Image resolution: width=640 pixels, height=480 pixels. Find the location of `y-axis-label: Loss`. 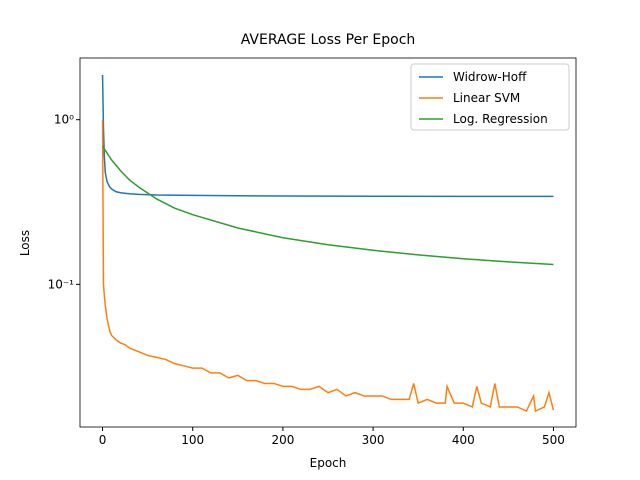

y-axis-label: Loss is located at coordinates (25, 243).